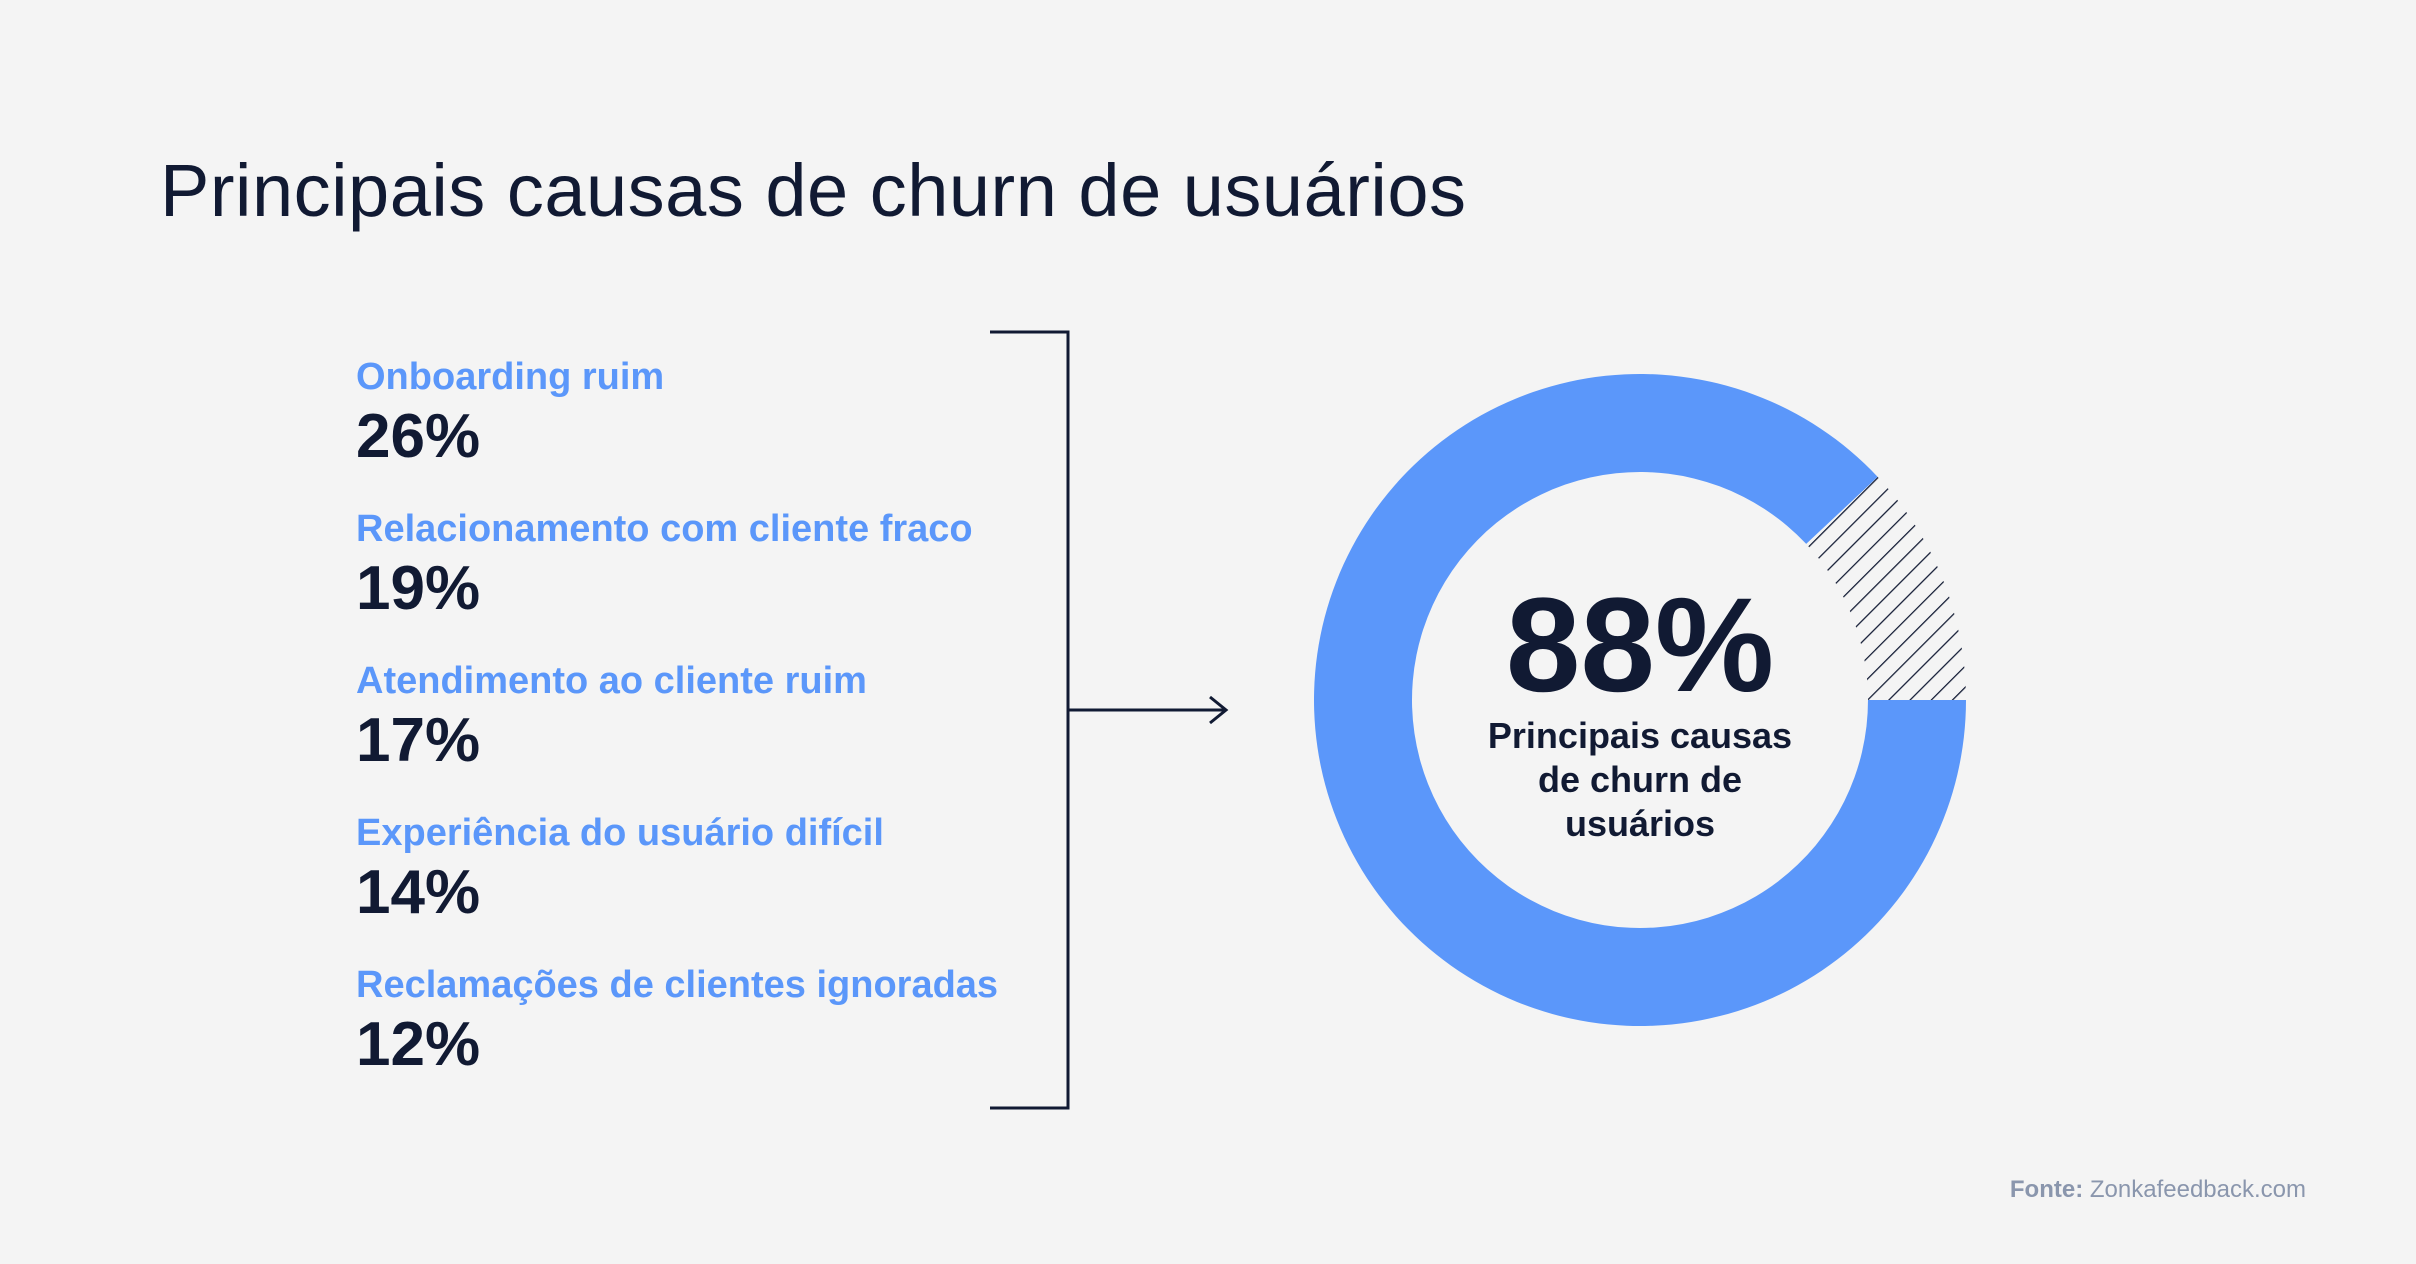  I want to click on donut-slice-main, so click(1640, 700).